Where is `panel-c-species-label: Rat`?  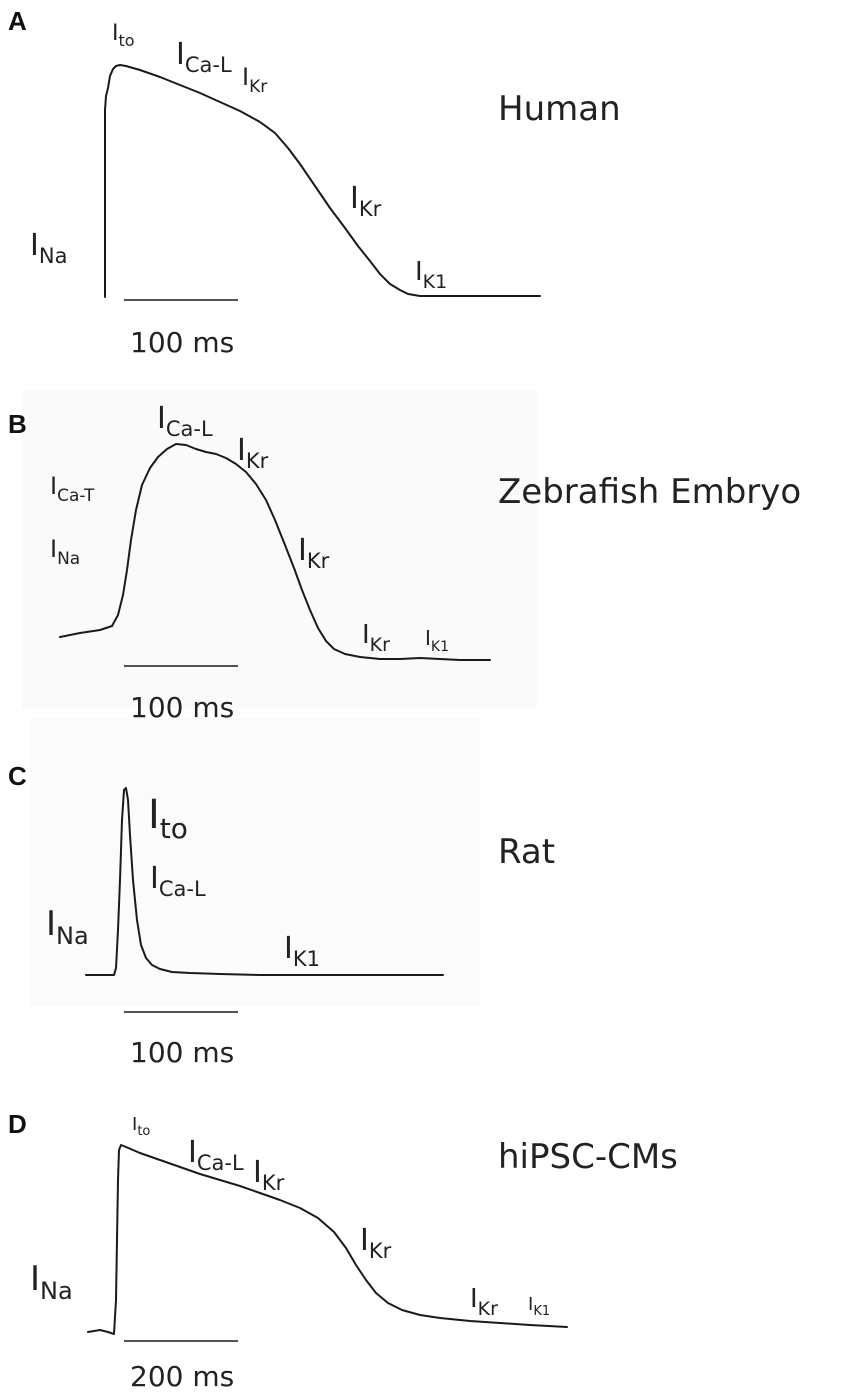
panel-c-species-label: Rat is located at coordinates (526, 852).